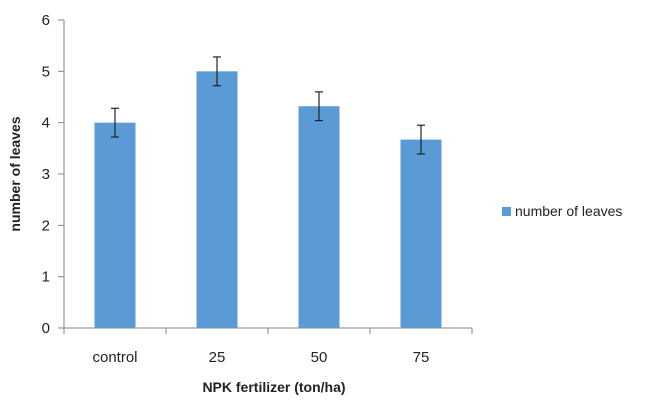 The width and height of the screenshot is (654, 400). I want to click on x-tick-label: 25, so click(217, 357).